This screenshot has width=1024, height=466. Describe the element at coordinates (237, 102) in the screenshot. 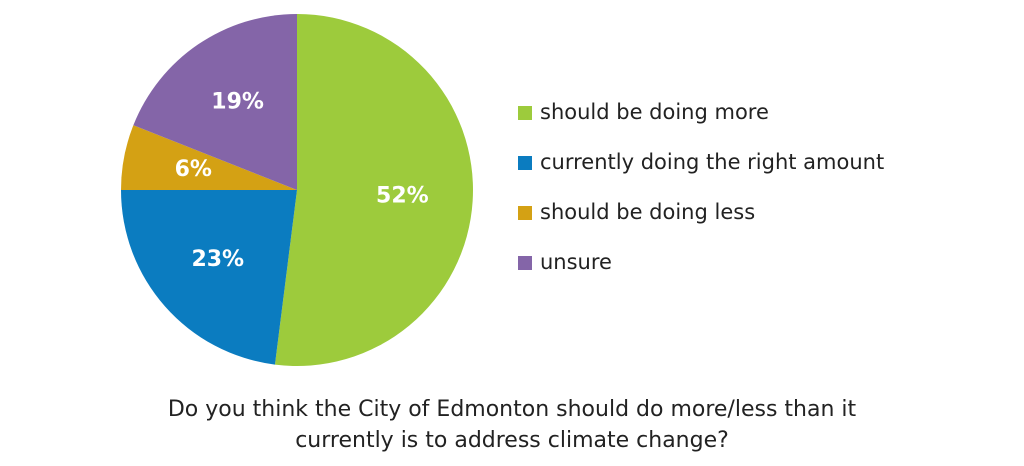

I see `slice-label: 19%` at that location.